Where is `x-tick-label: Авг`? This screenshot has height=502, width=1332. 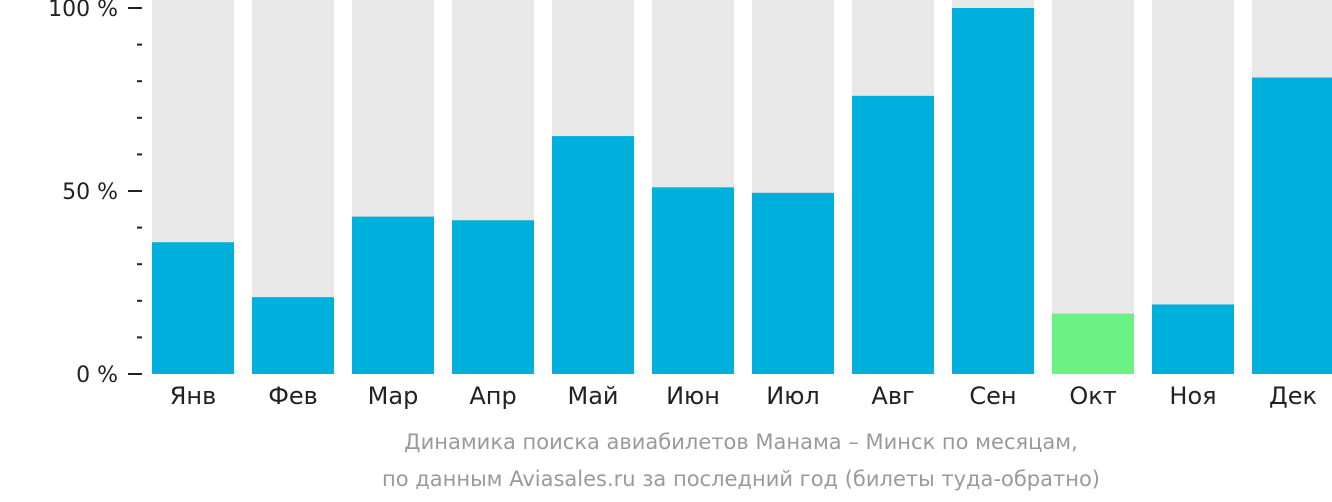
x-tick-label: Авг is located at coordinates (892, 396).